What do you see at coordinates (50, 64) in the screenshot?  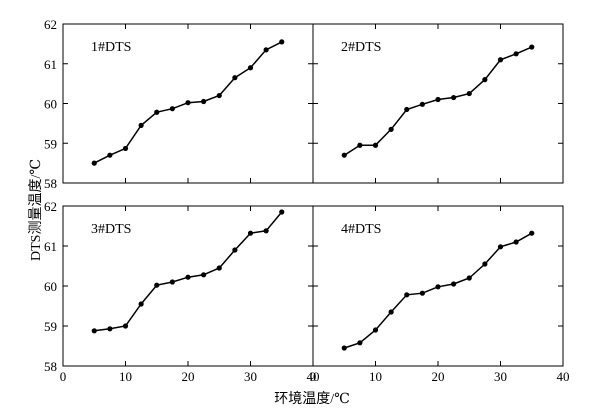 I see `panel-1-y-tick-label: 61` at bounding box center [50, 64].